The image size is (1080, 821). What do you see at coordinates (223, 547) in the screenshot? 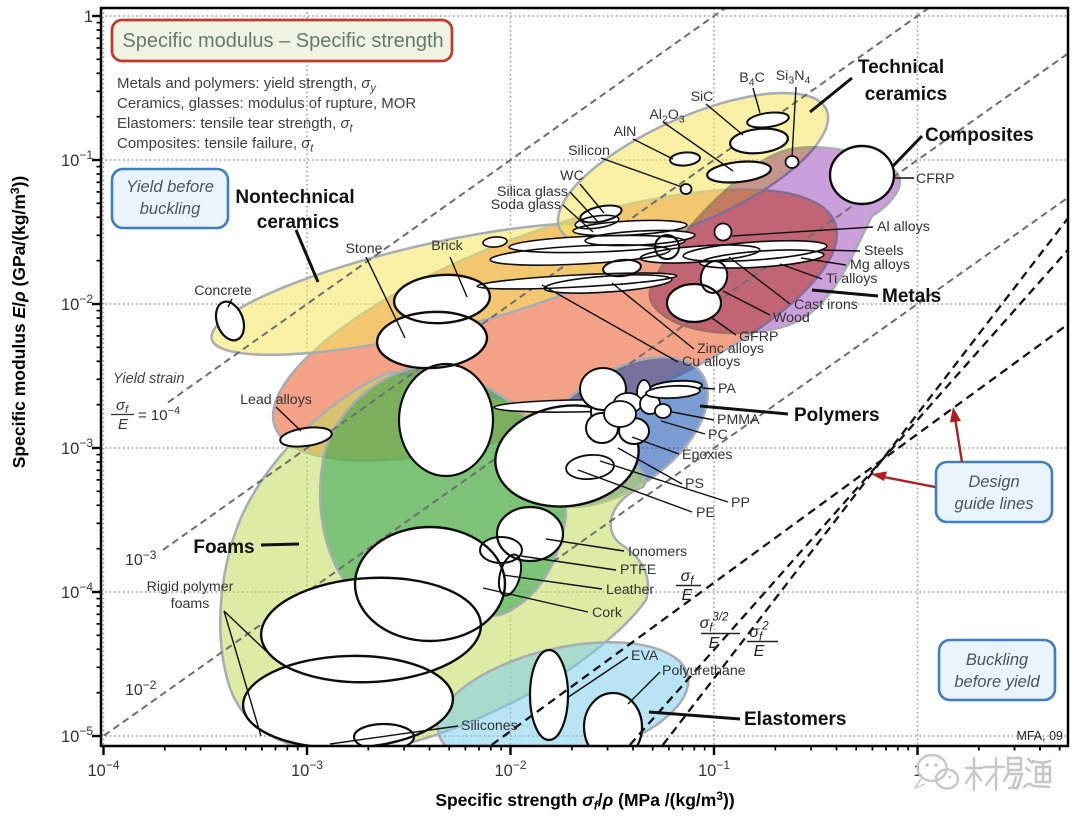
I see `svg-text: Foams` at bounding box center [223, 547].